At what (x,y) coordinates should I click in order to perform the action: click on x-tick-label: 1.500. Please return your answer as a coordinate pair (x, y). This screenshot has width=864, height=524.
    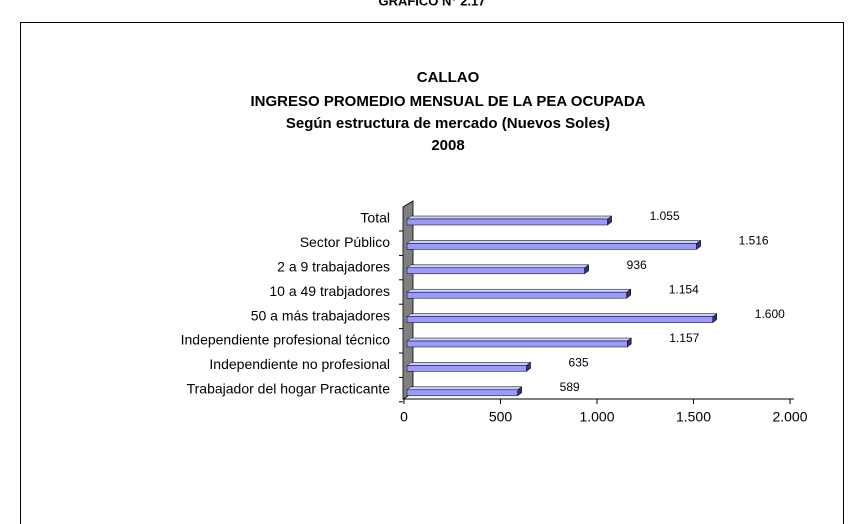
    Looking at the image, I should click on (693, 417).